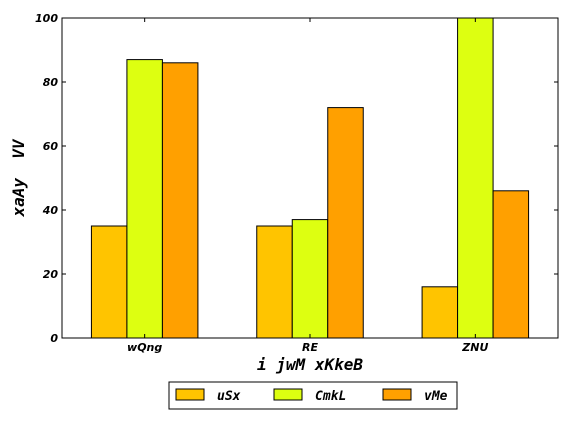 This screenshot has width=576, height=432. Describe the element at coordinates (440, 312) in the screenshot. I see `bar-uSx-ZNU` at that location.